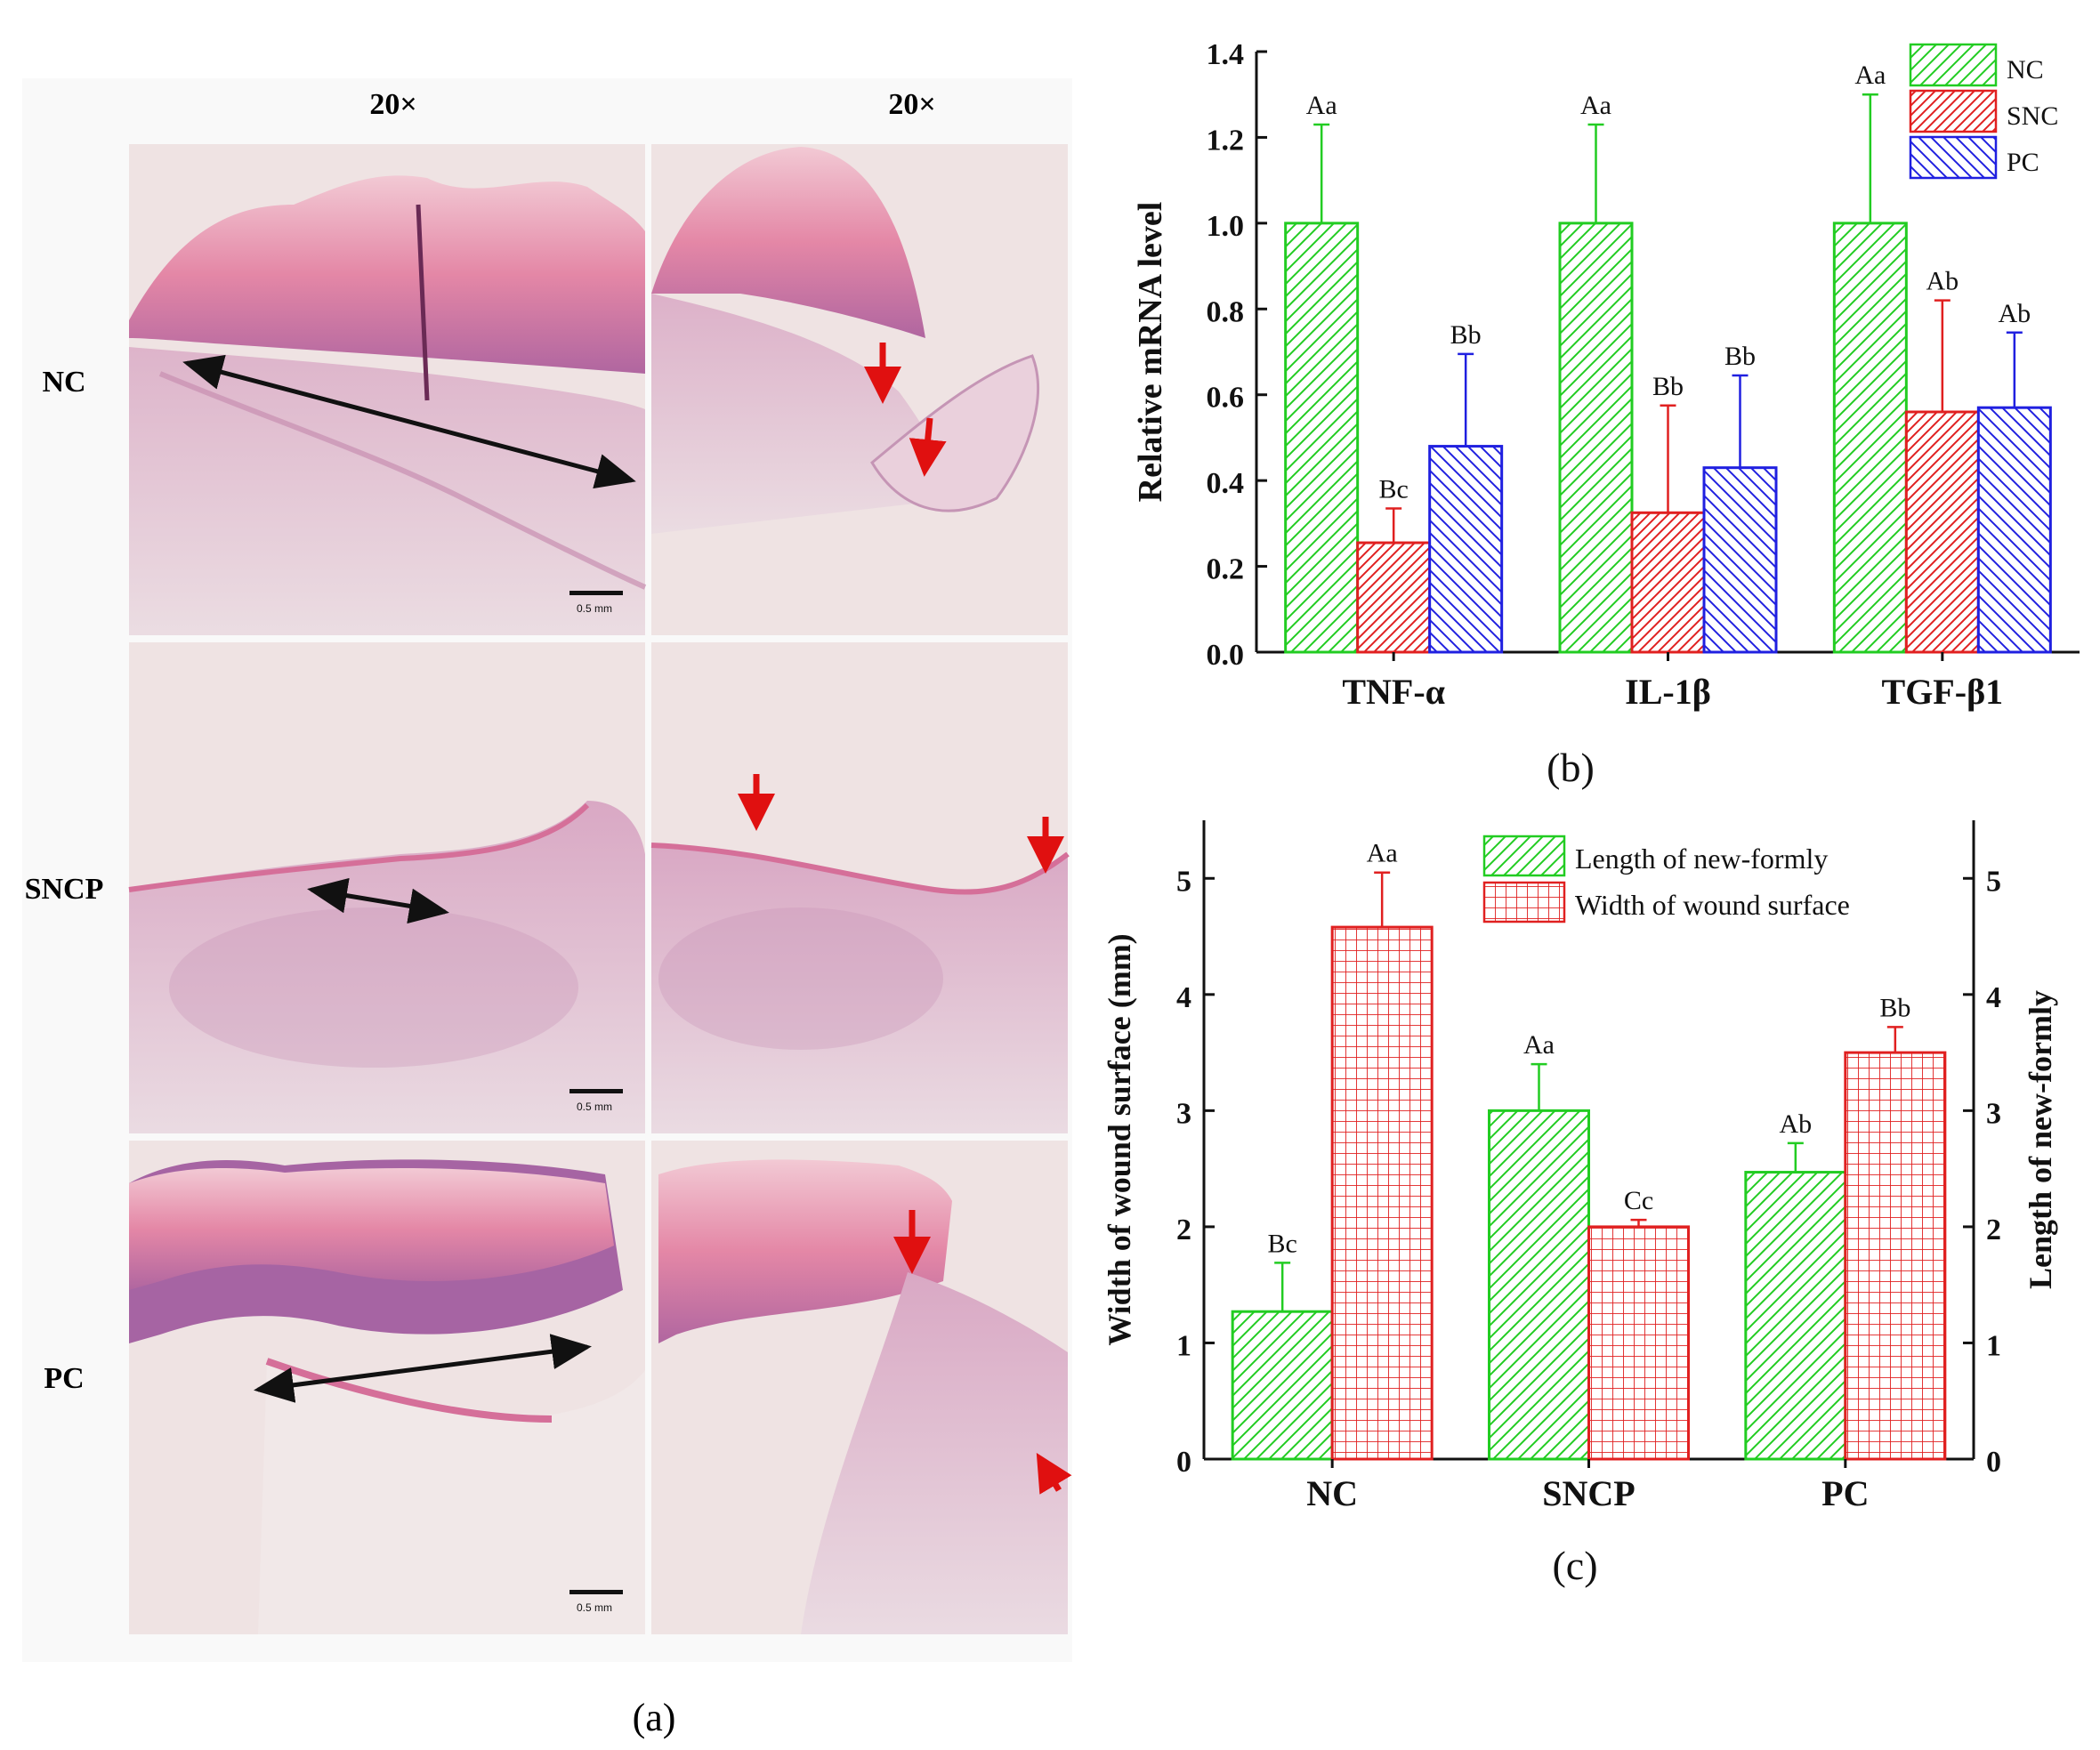 The height and width of the screenshot is (1750, 2100). What do you see at coordinates (1638, 1200) in the screenshot?
I see `significance-label-width-of-wound-surface-sncp: Cc` at bounding box center [1638, 1200].